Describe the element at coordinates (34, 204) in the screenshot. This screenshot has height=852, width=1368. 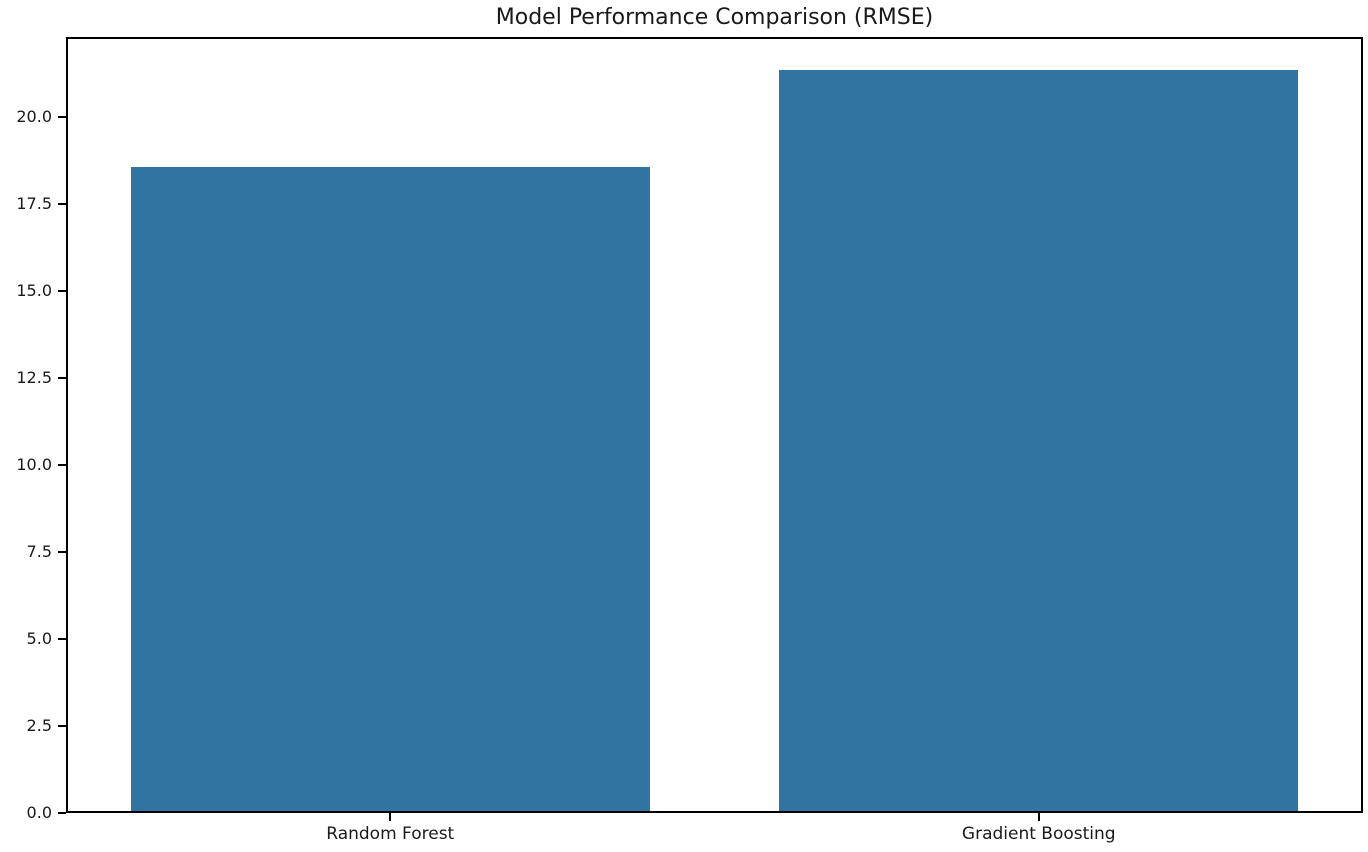
I see `y-tick-label-17-5: 17.5` at that location.